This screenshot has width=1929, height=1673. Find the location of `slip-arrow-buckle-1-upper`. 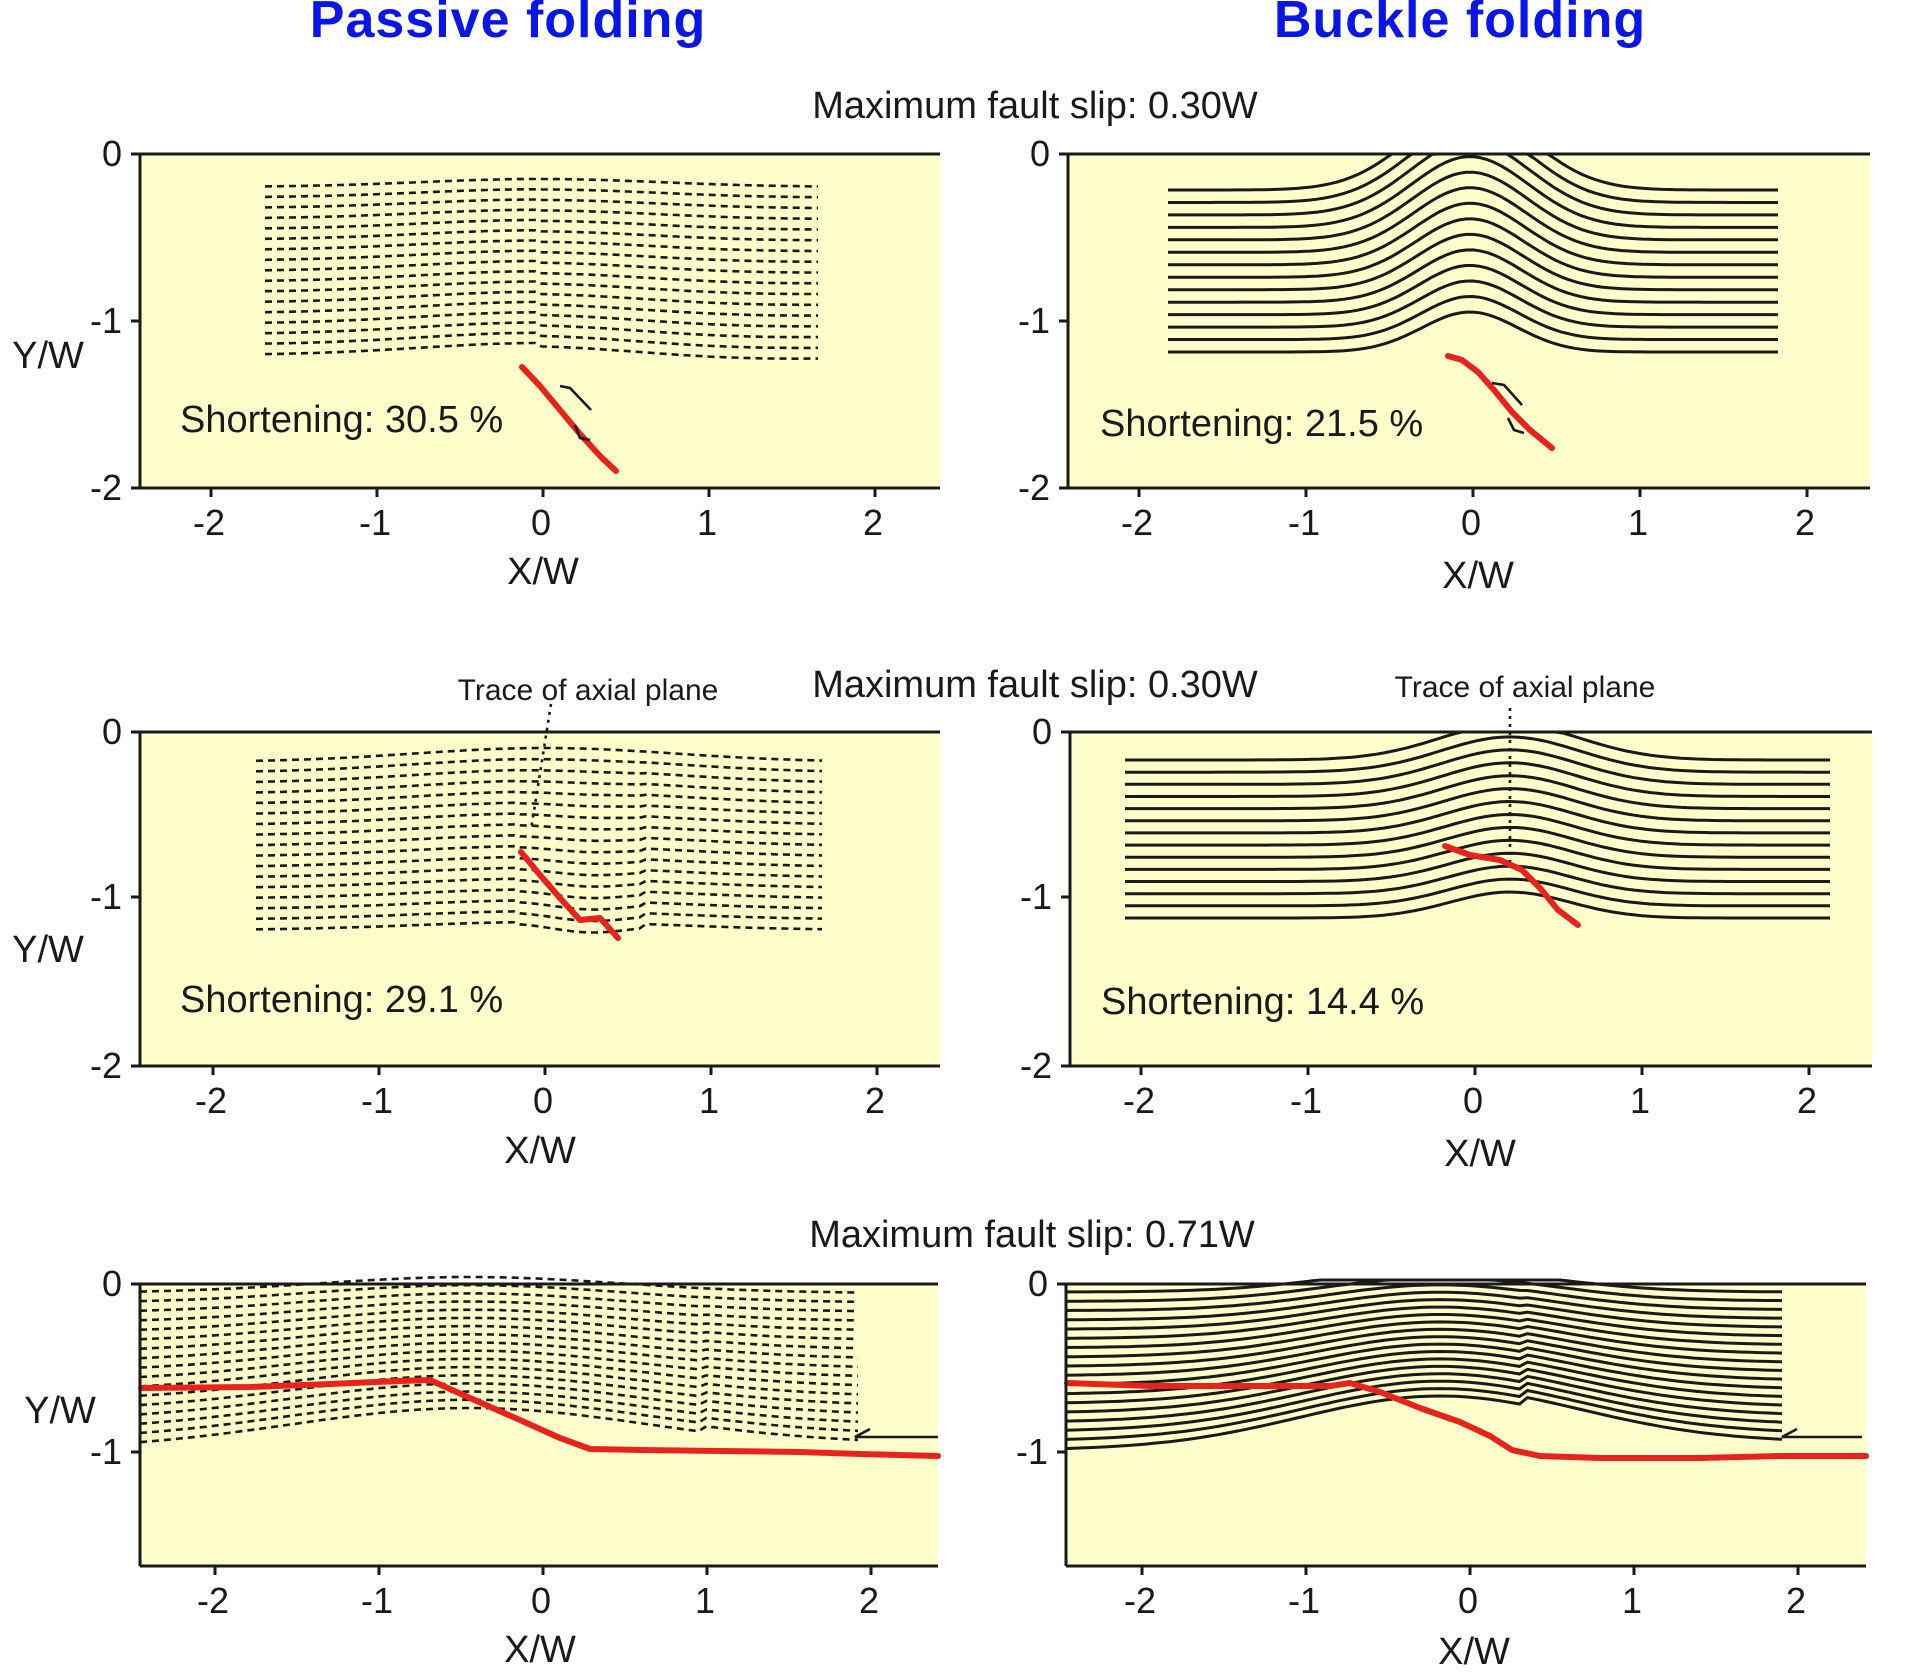

slip-arrow-buckle-1-upper is located at coordinates (1507, 393).